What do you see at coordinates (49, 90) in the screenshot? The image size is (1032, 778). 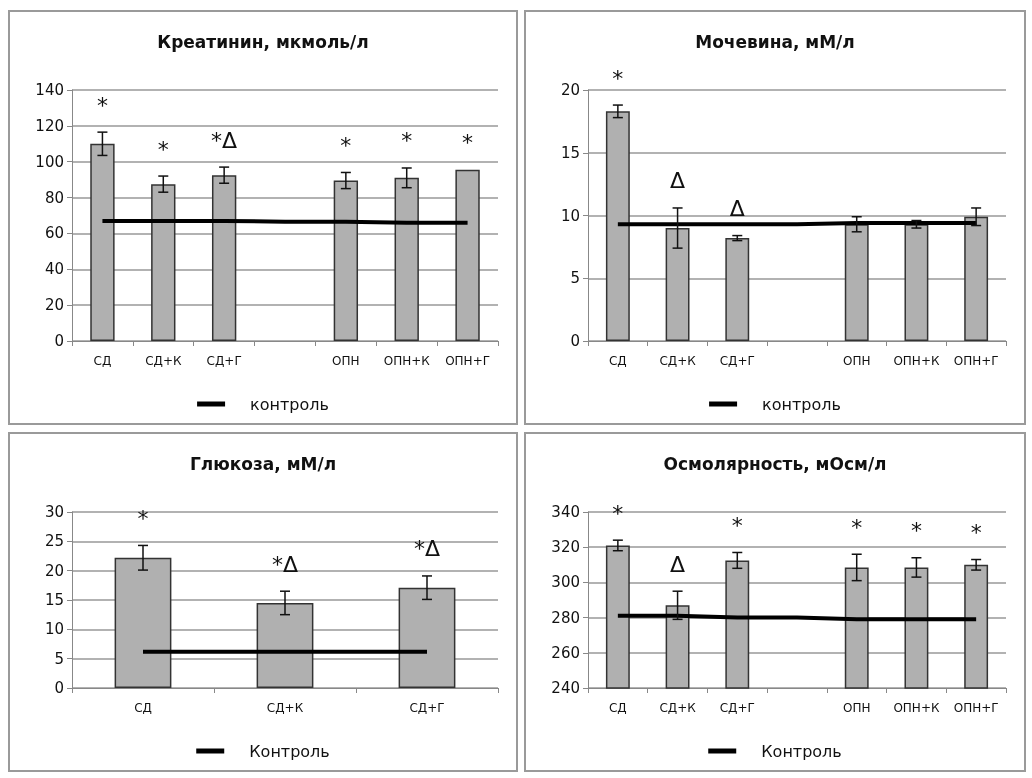 I see `y-tick-label: 140` at bounding box center [49, 90].